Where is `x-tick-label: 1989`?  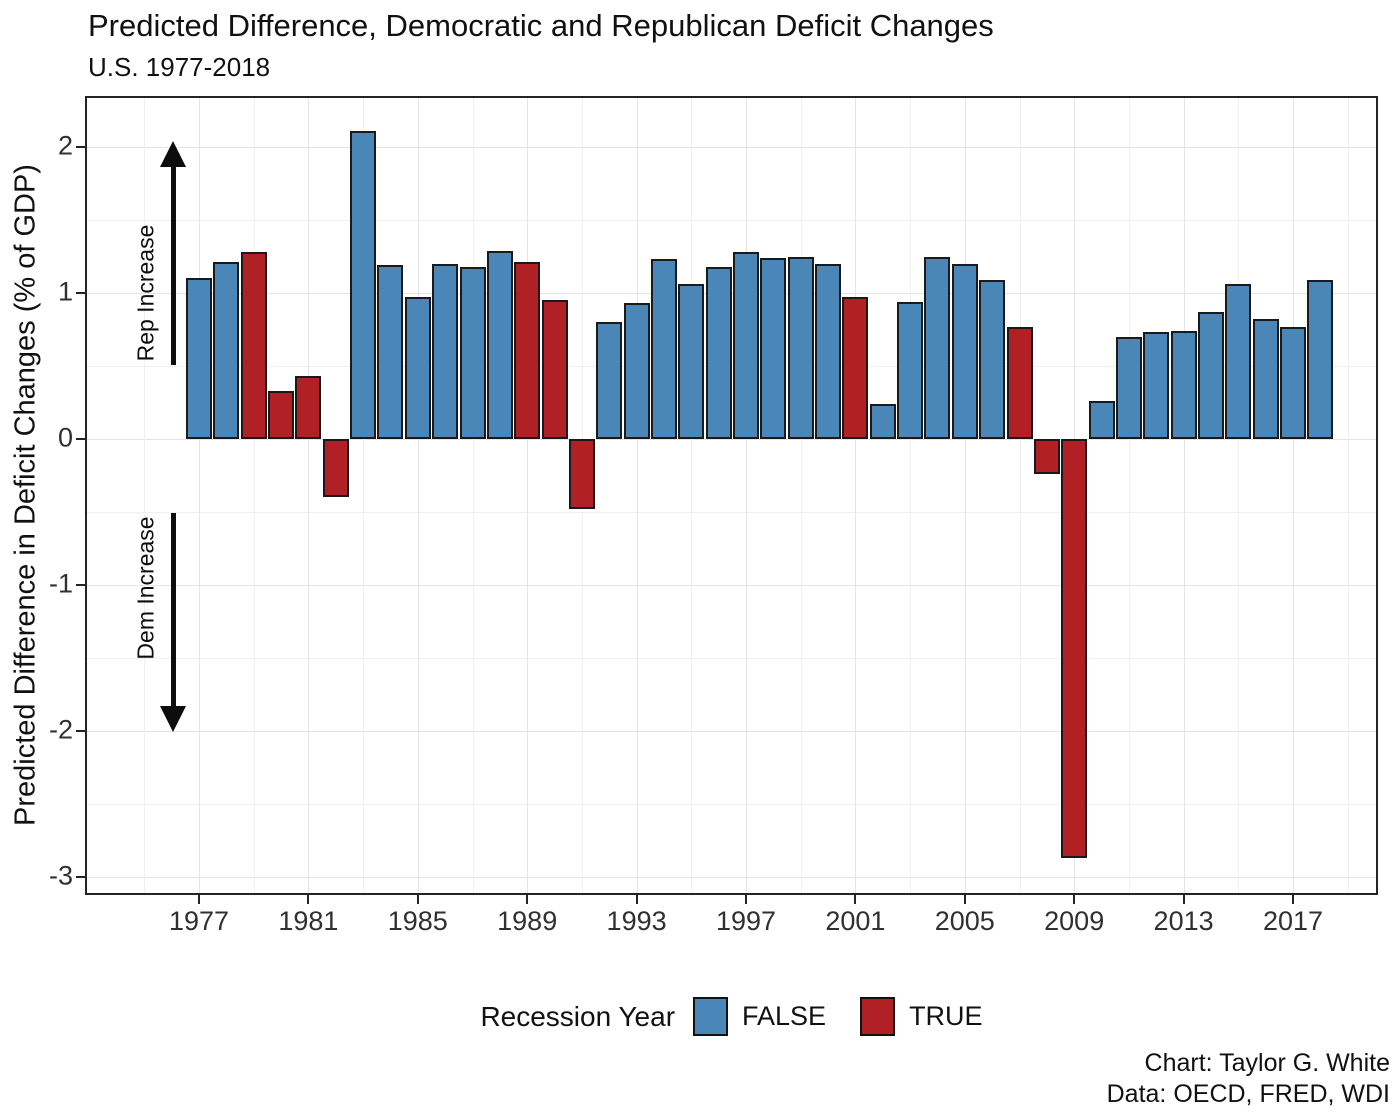
x-tick-label: 1989 is located at coordinates (527, 921).